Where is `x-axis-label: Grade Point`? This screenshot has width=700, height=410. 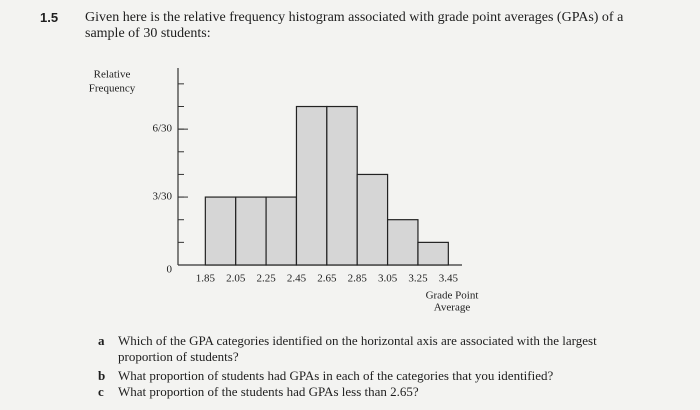
x-axis-label: Grade Point is located at coordinates (452, 296).